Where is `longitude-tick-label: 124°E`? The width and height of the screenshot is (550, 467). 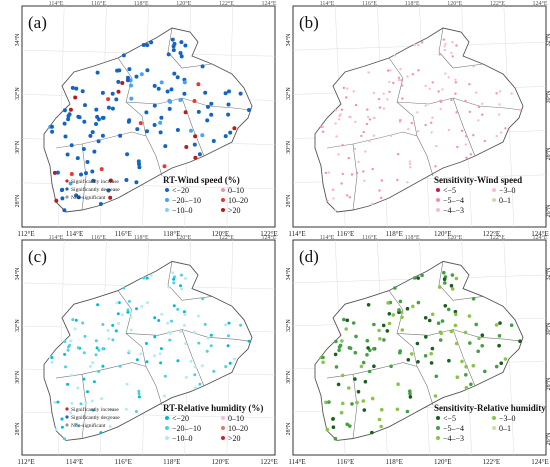
longitude-tick-label: 124°E is located at coordinates (540, 462).